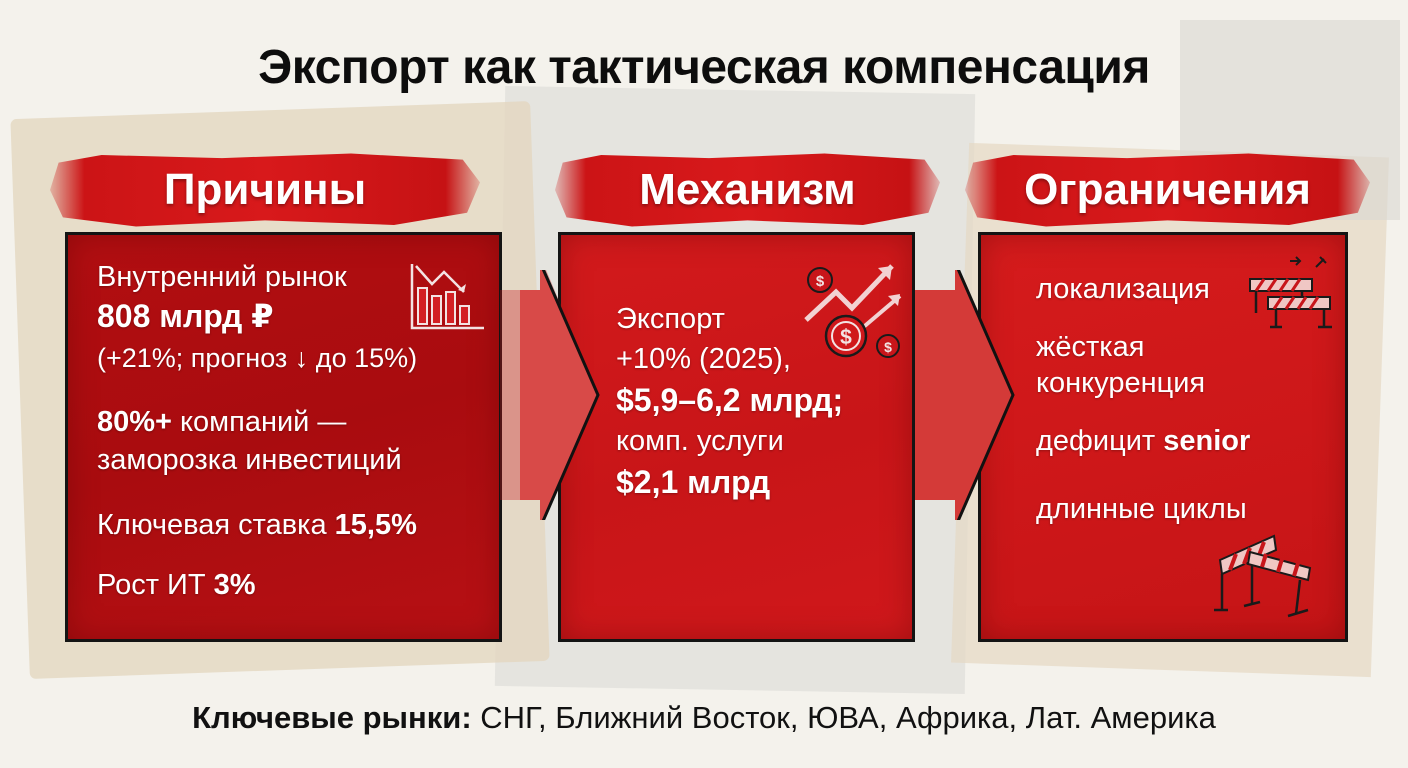 Image resolution: width=1408 pixels, height=768 pixels. I want to click on export-value: $5,9–6,2 млрд;, so click(730, 400).